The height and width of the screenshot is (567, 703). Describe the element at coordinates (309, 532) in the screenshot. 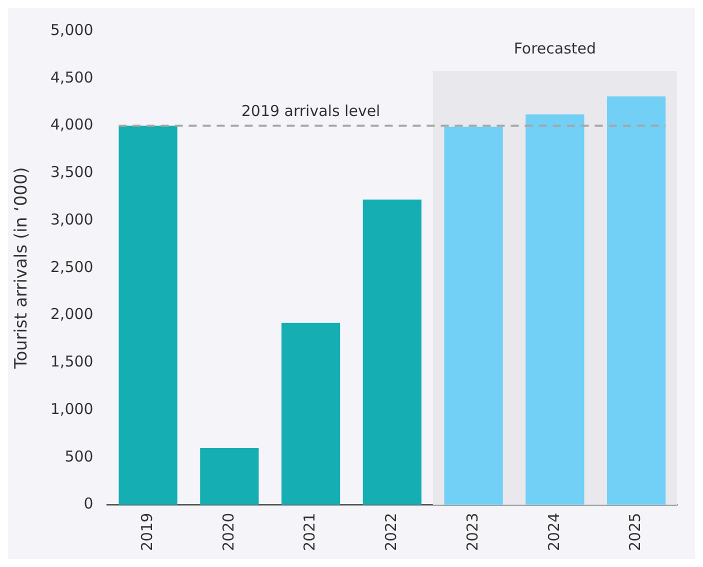

I see `x-tick-label: 2021` at that location.